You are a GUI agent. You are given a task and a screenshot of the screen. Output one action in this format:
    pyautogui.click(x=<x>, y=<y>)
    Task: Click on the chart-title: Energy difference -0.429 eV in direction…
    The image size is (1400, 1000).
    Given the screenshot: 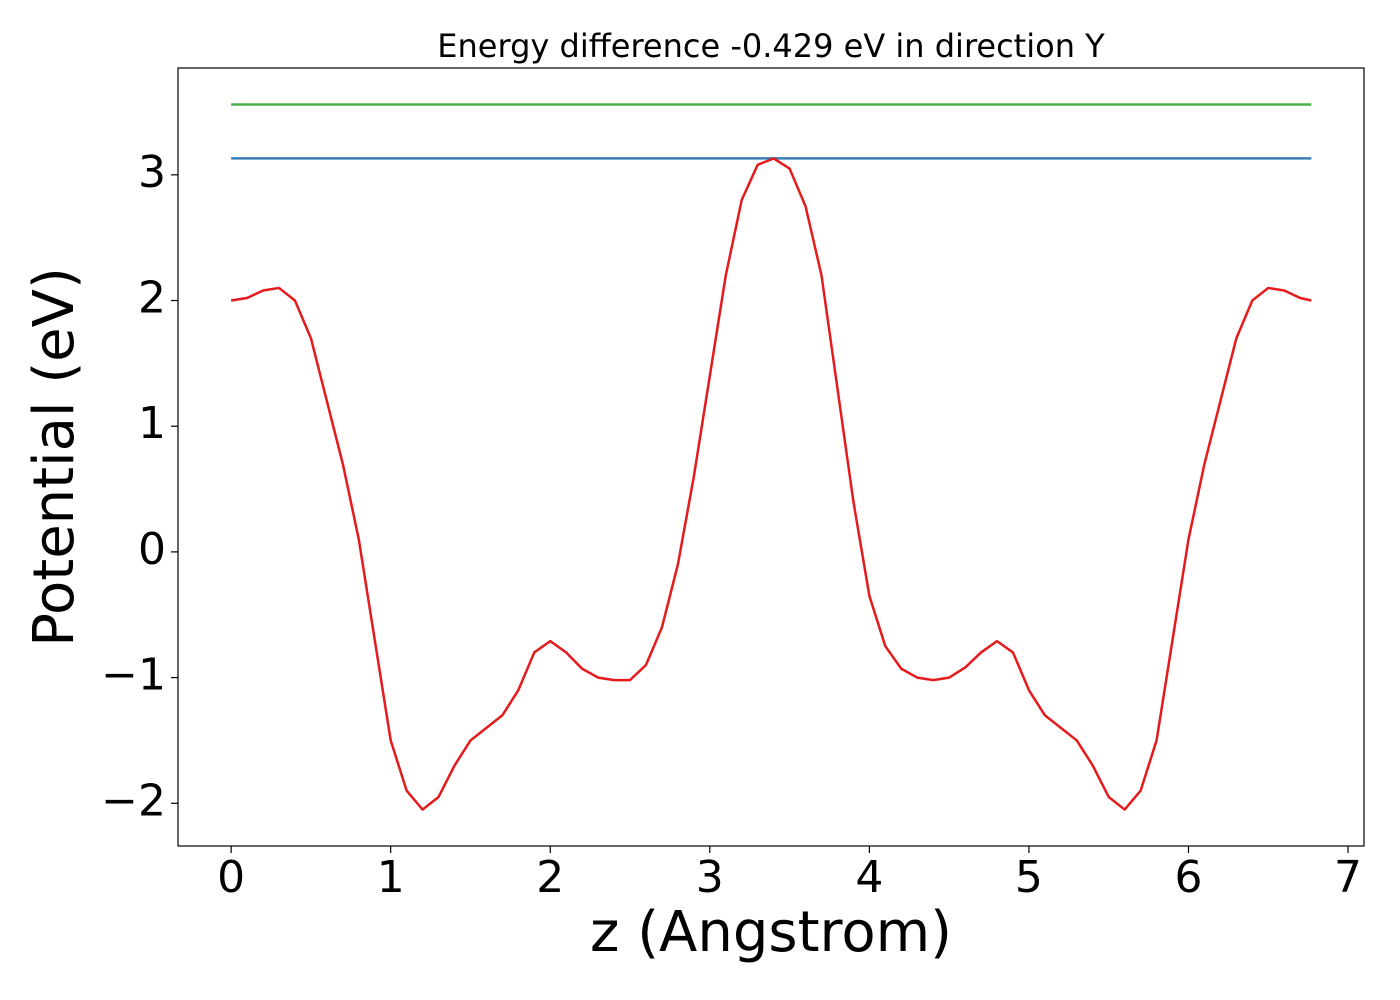 What is the action you would take?
    pyautogui.click(x=771, y=46)
    